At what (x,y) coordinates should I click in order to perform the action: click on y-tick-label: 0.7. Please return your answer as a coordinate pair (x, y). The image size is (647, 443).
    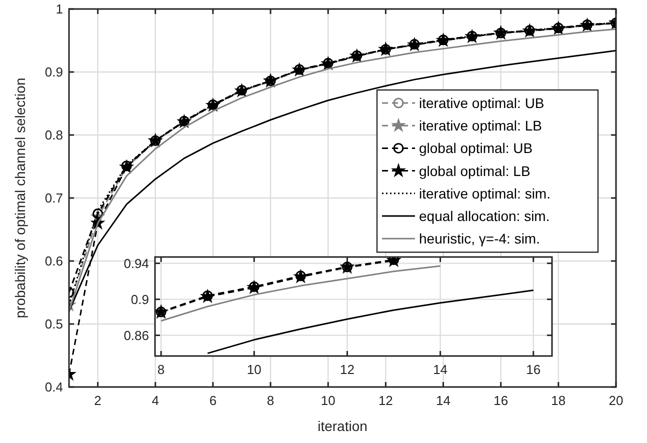
    Looking at the image, I should click on (53, 198).